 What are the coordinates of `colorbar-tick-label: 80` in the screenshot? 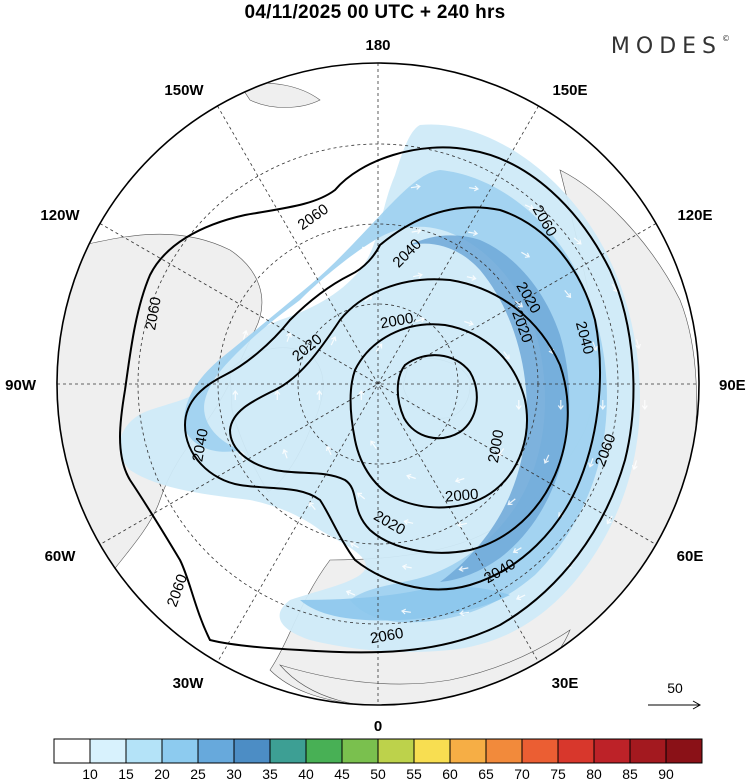 It's located at (594, 774).